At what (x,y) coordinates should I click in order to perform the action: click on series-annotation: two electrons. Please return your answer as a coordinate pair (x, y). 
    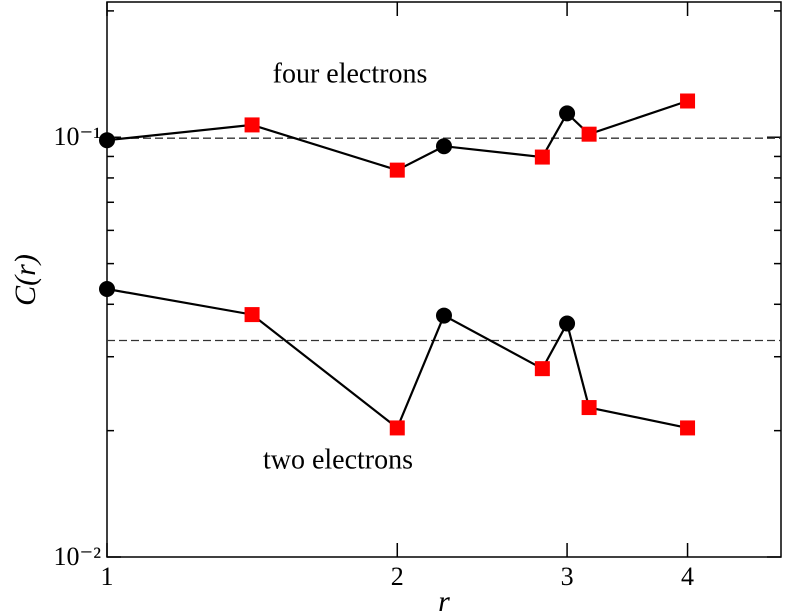
    Looking at the image, I should click on (338, 459).